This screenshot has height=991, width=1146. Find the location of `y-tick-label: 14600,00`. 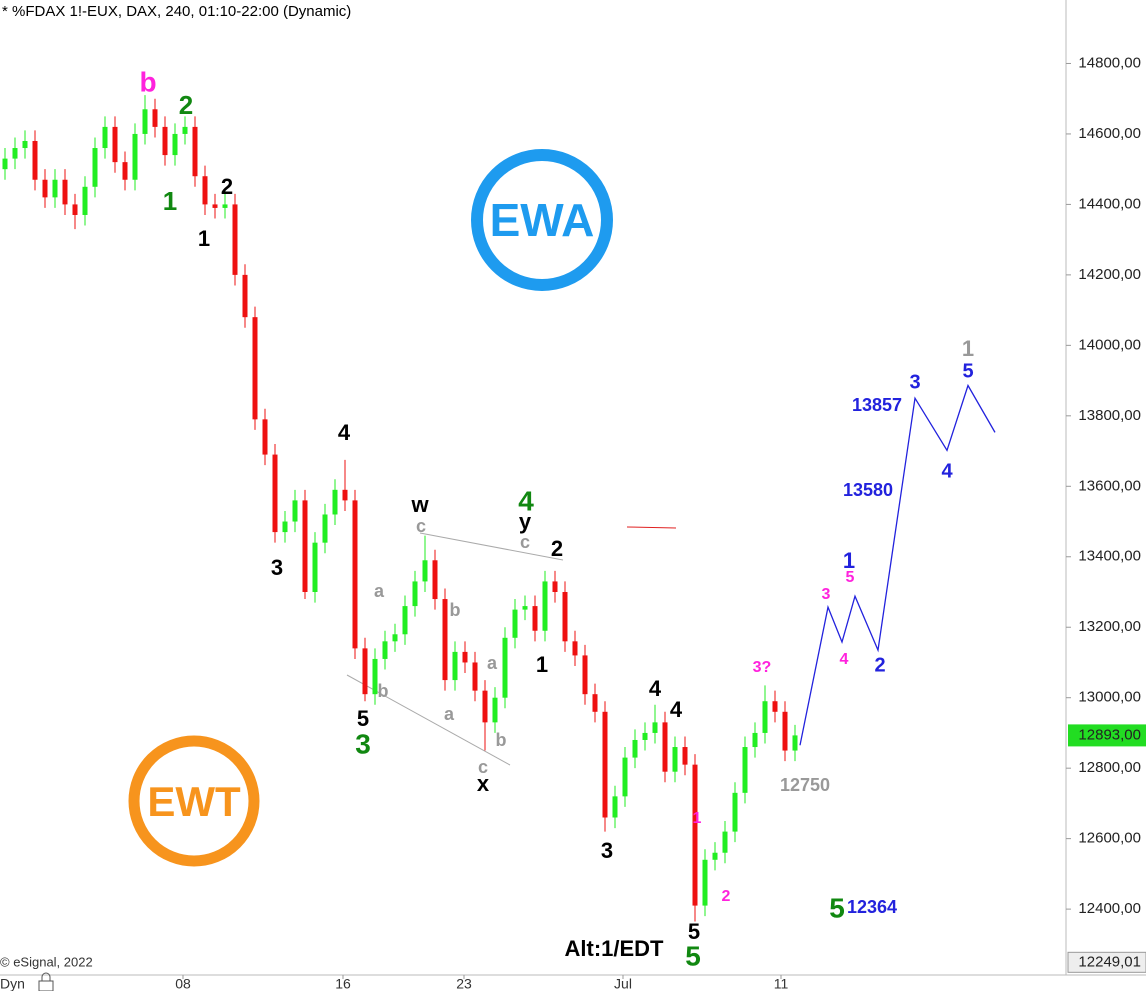

y-tick-label: 14600,00 is located at coordinates (1109, 133).